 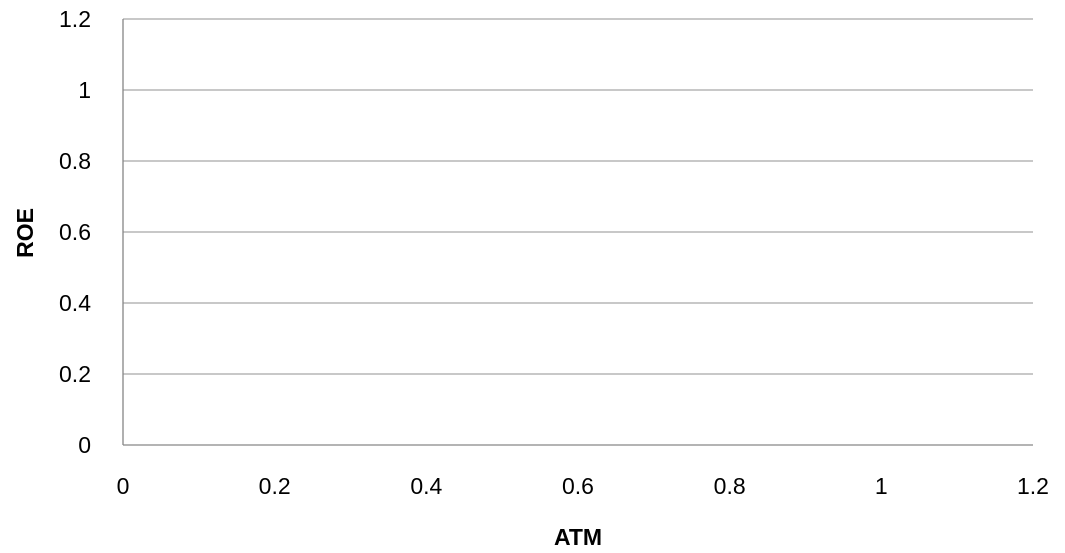 I want to click on y-tick-label: 0, so click(x=84, y=445).